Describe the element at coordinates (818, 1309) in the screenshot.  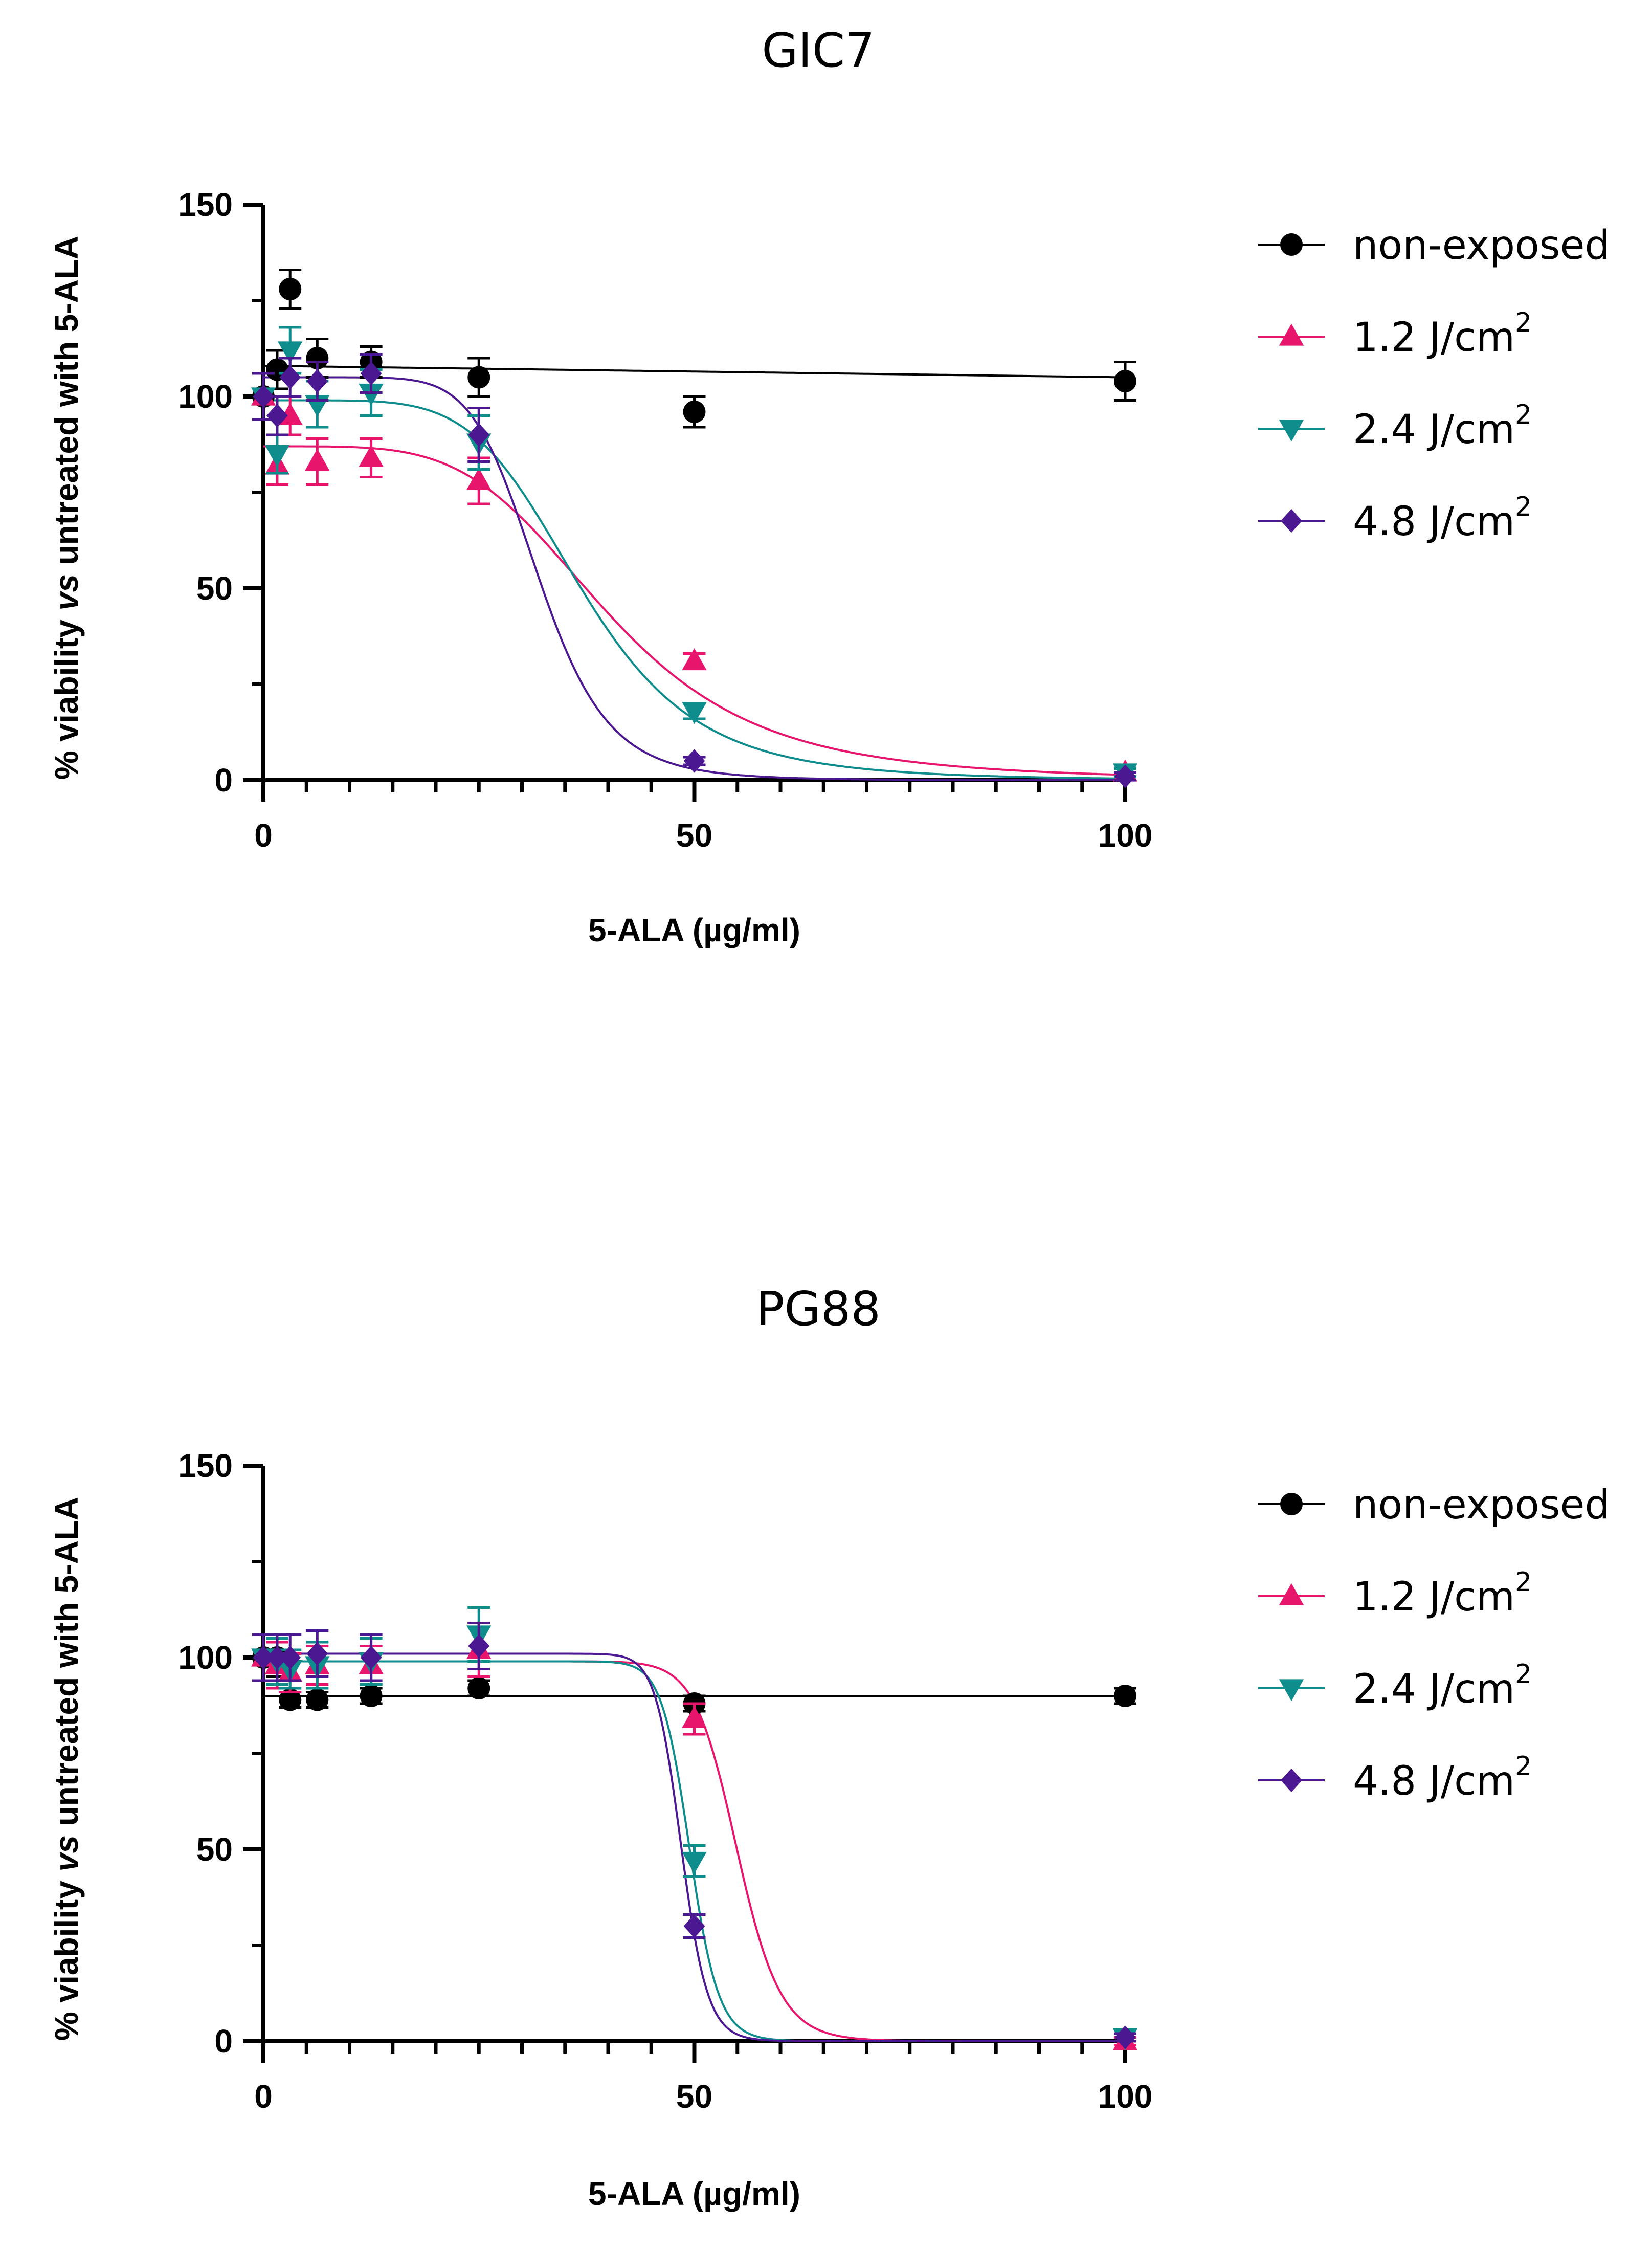
I see `chart-title: PG88` at that location.